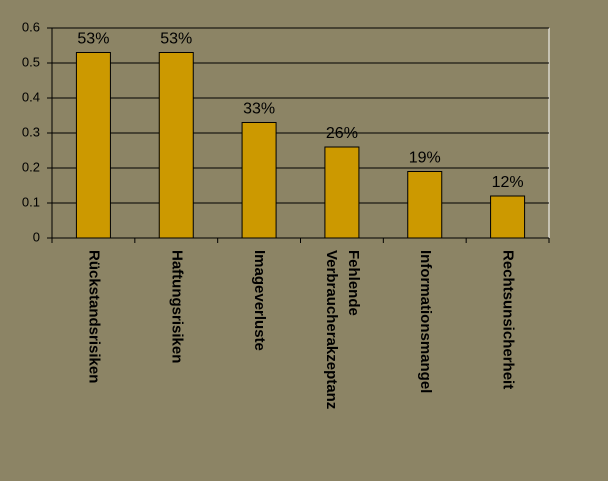 The width and height of the screenshot is (608, 481). Describe the element at coordinates (259, 109) in the screenshot. I see `value-label: 33%` at that location.